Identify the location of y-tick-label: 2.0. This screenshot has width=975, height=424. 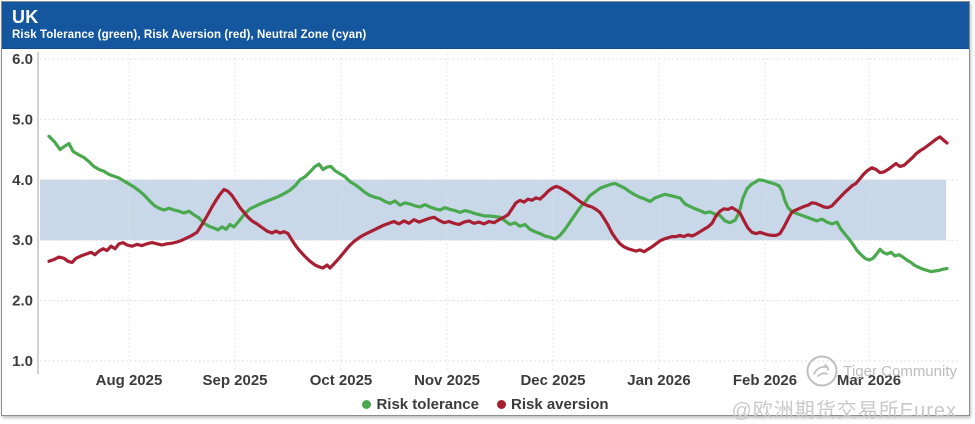
(22, 301).